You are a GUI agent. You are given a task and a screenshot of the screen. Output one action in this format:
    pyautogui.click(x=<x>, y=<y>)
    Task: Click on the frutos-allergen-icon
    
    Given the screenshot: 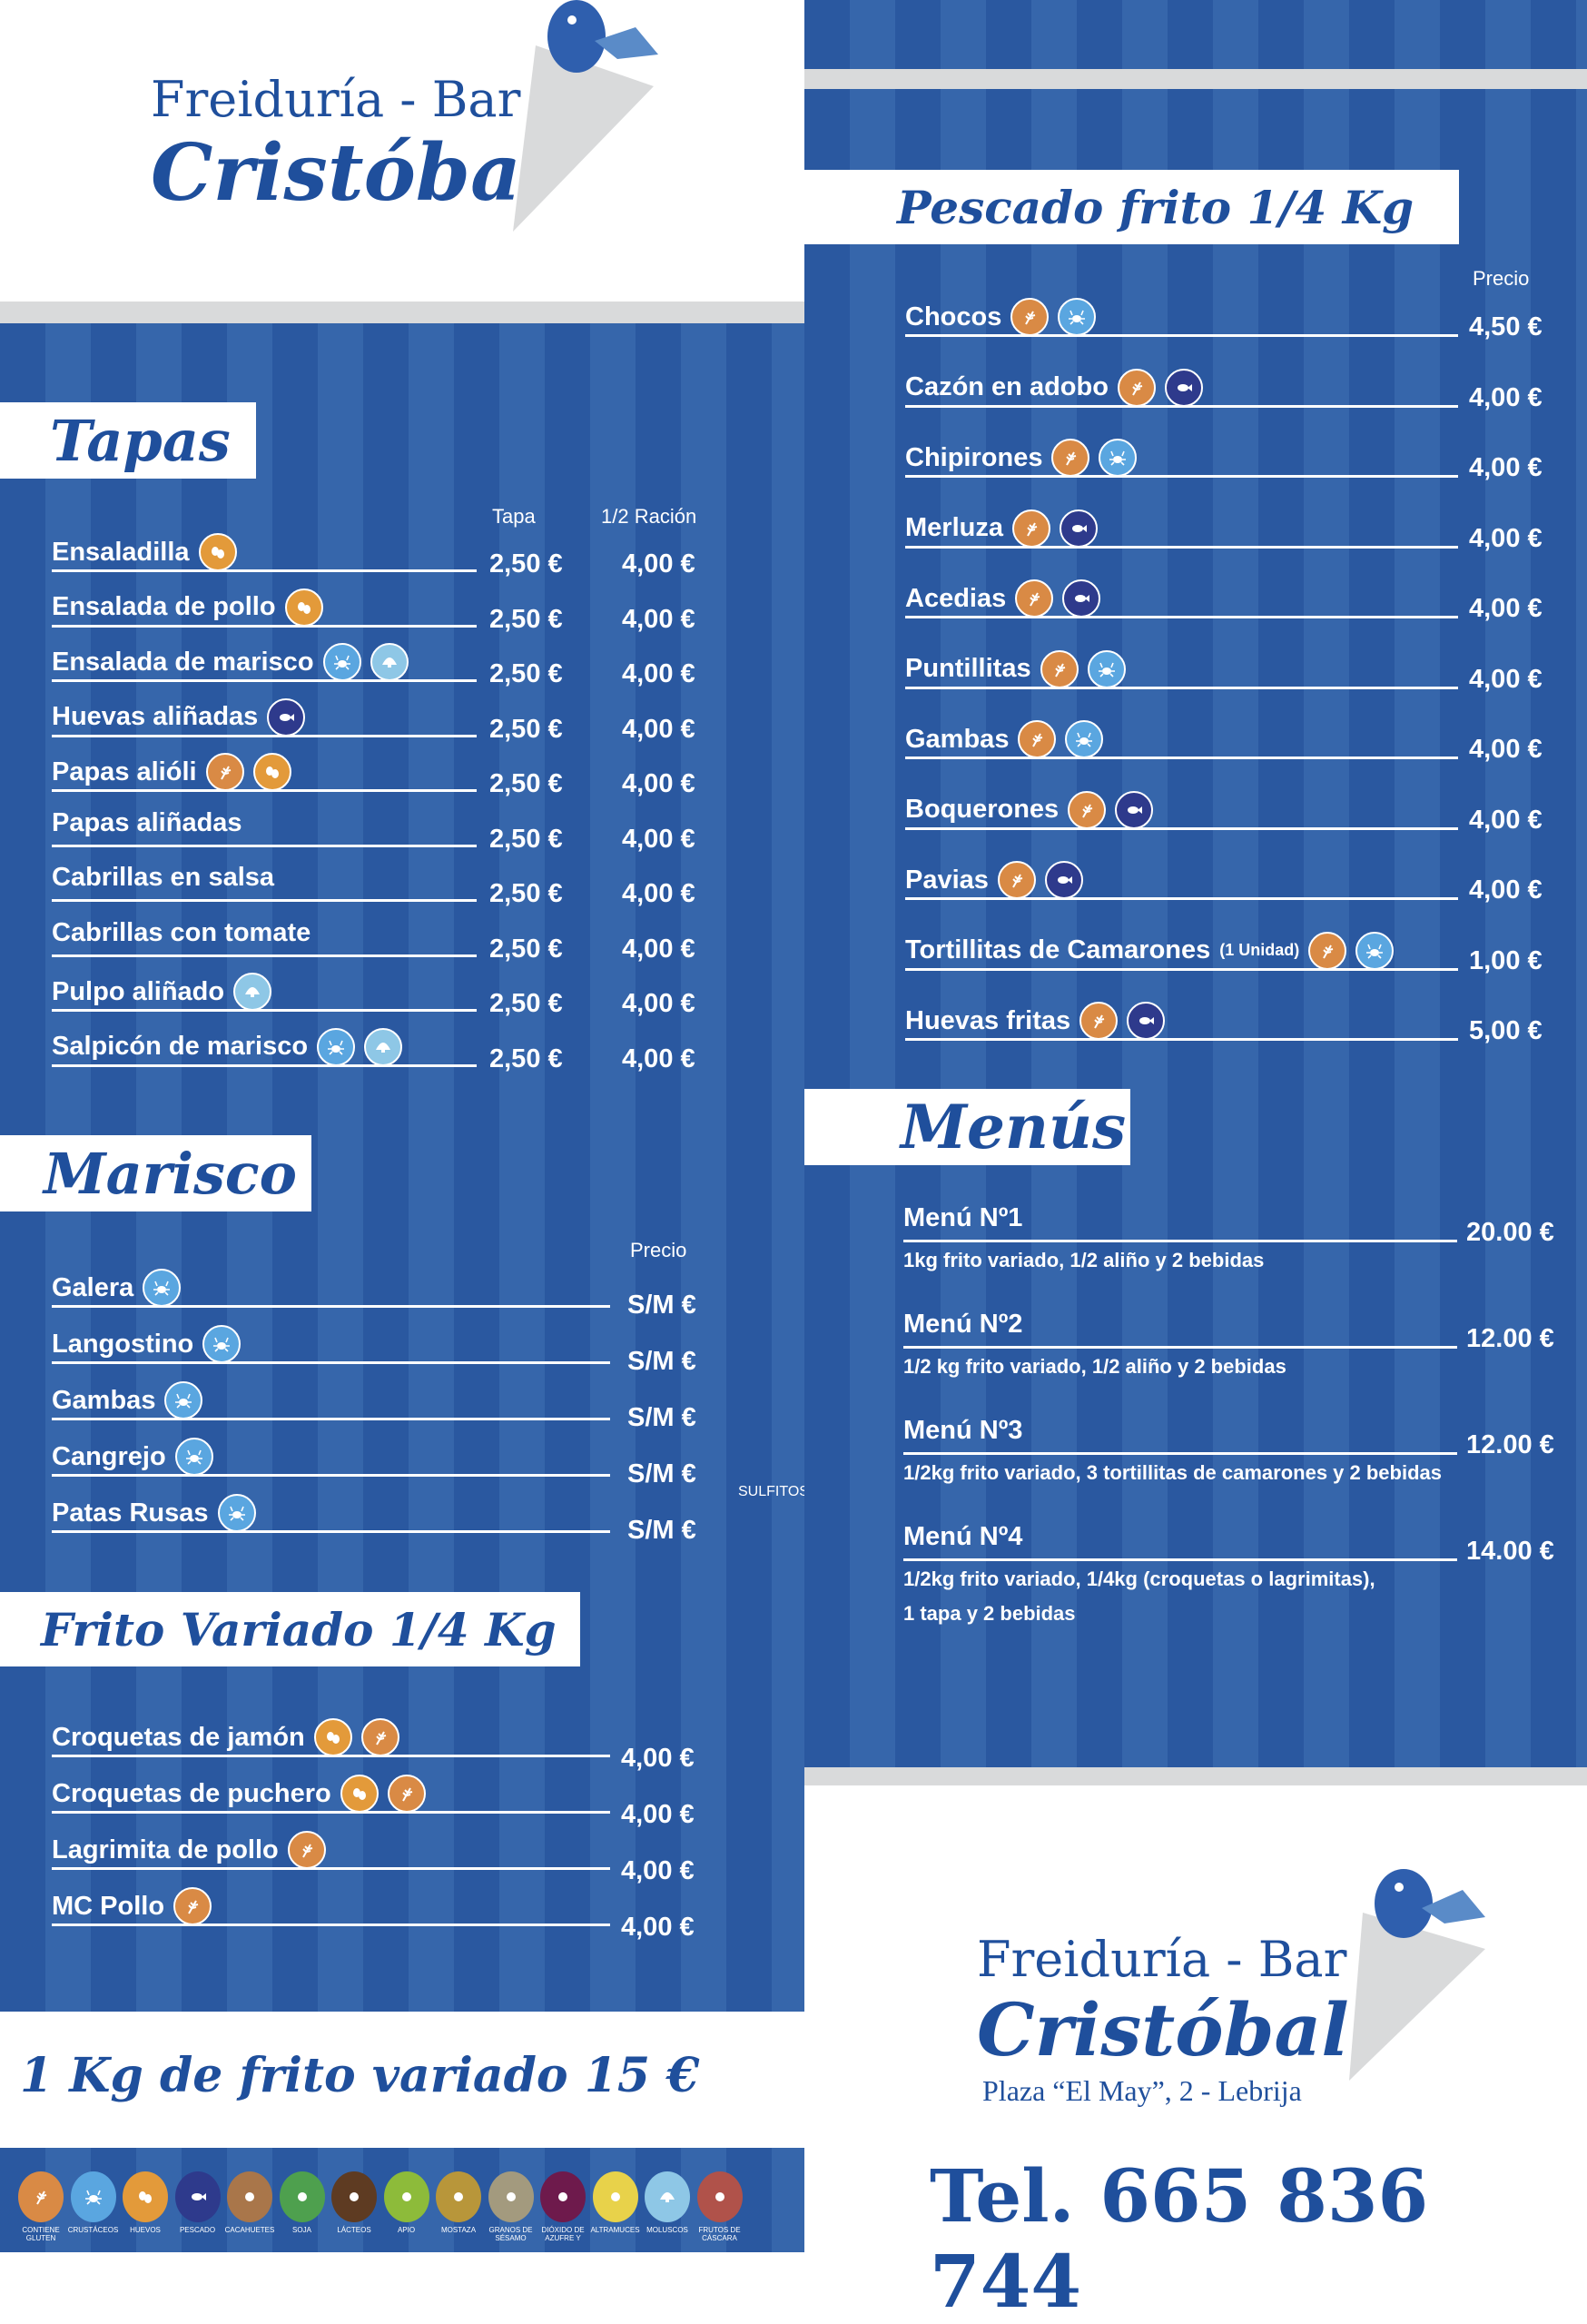 What is the action you would take?
    pyautogui.click(x=719, y=2196)
    